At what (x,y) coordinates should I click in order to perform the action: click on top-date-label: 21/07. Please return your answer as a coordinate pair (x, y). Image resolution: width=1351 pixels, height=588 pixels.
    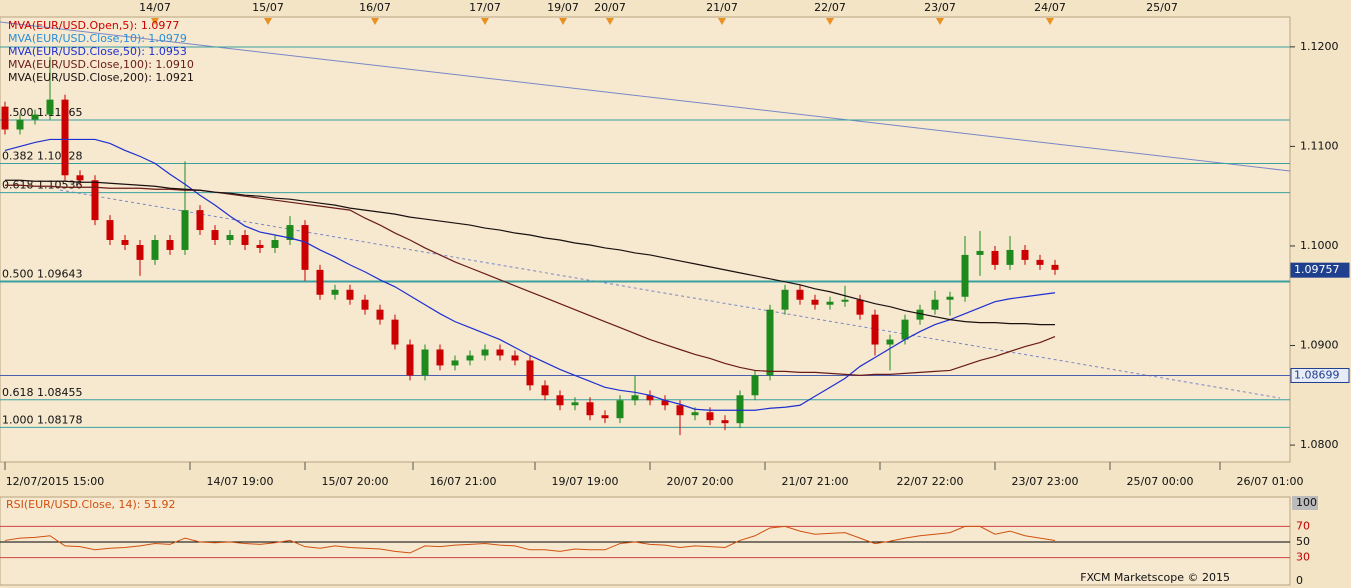
    Looking at the image, I should click on (722, 7).